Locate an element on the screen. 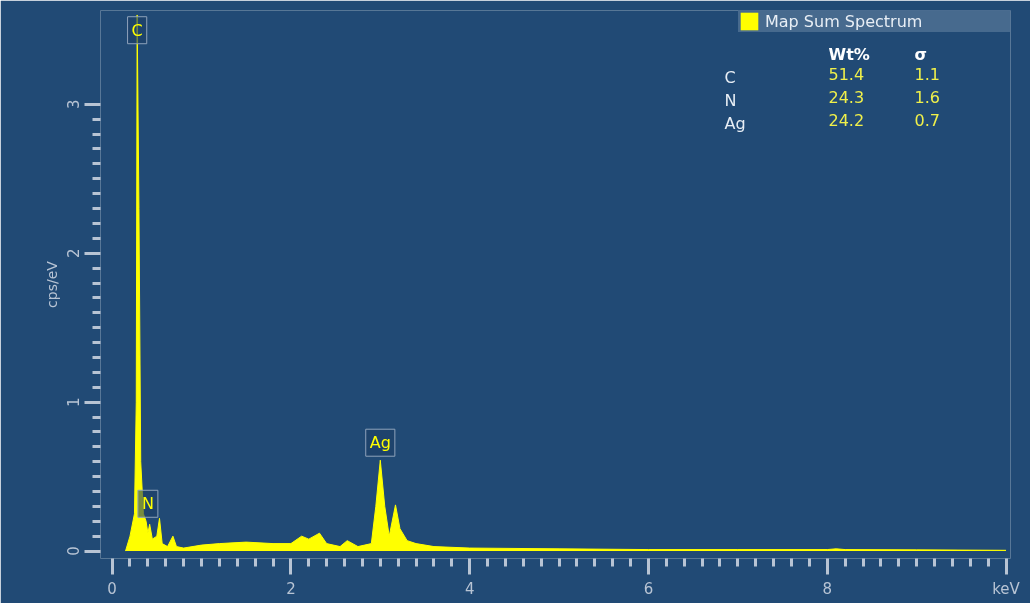 The height and width of the screenshot is (603, 1030). x-tick-label: 2 is located at coordinates (291, 588).